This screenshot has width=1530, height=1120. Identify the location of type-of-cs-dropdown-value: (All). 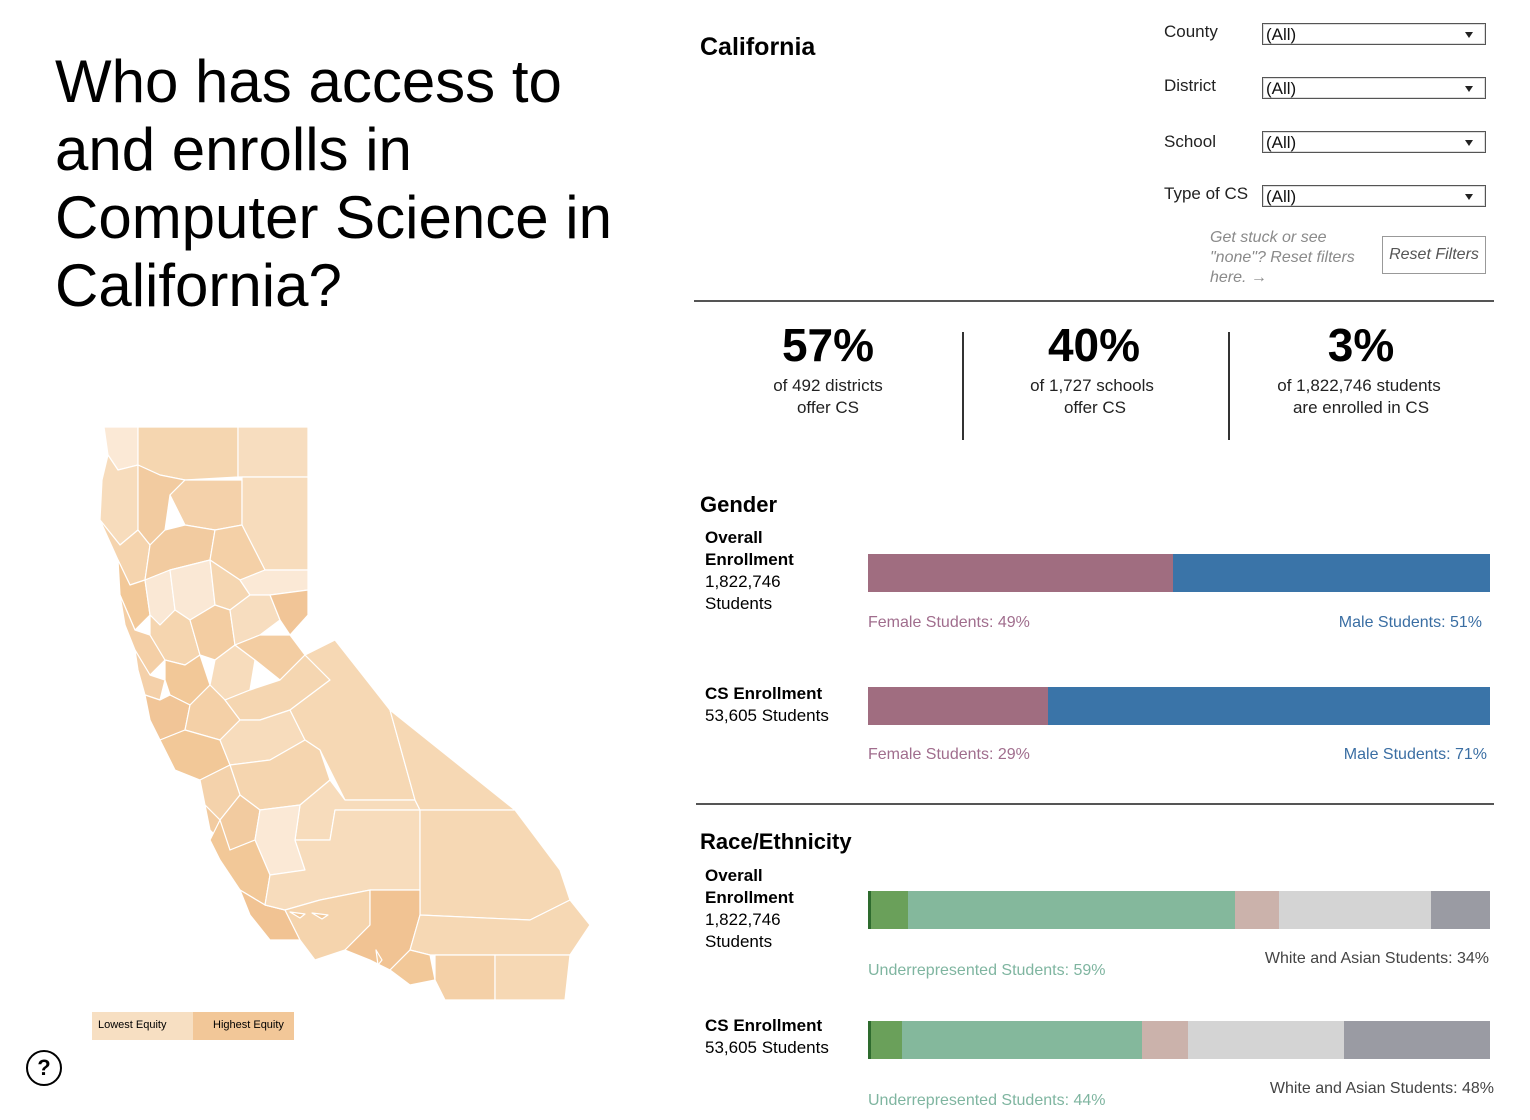
(1281, 196).